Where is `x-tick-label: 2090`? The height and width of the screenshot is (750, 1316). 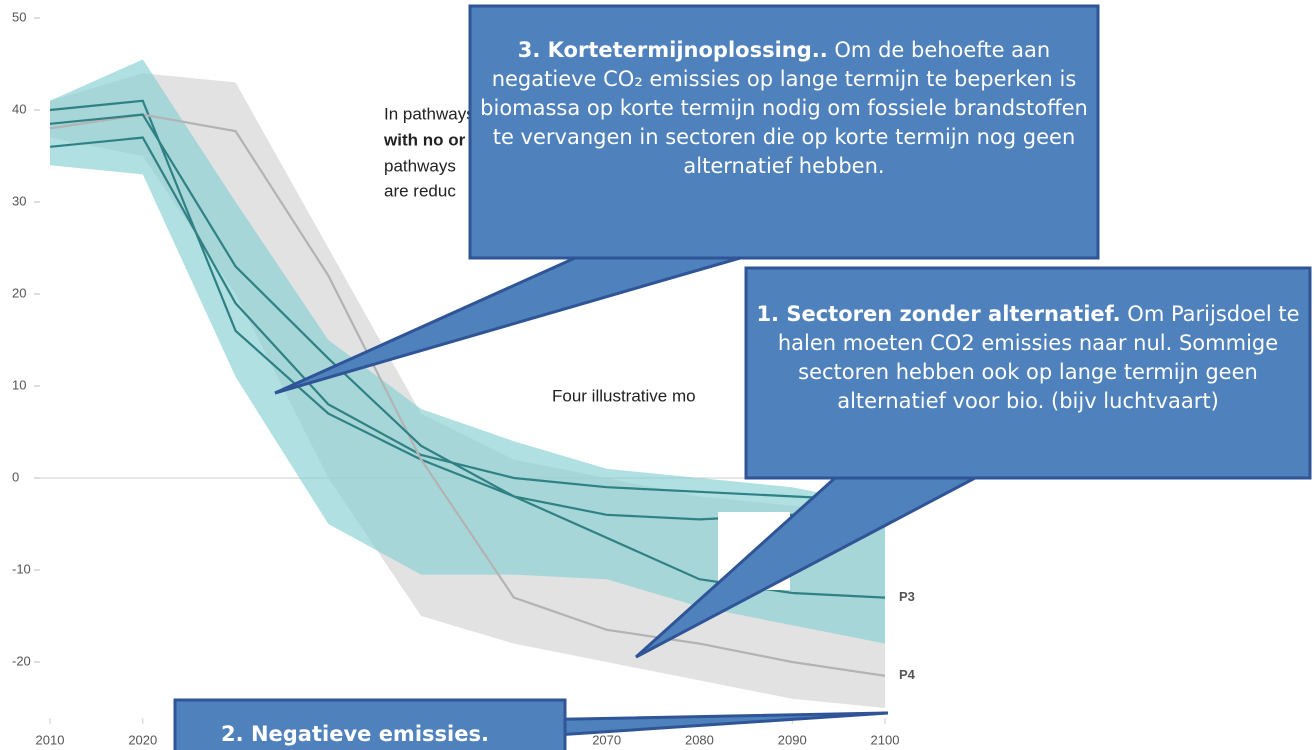 x-tick-label: 2090 is located at coordinates (792, 739).